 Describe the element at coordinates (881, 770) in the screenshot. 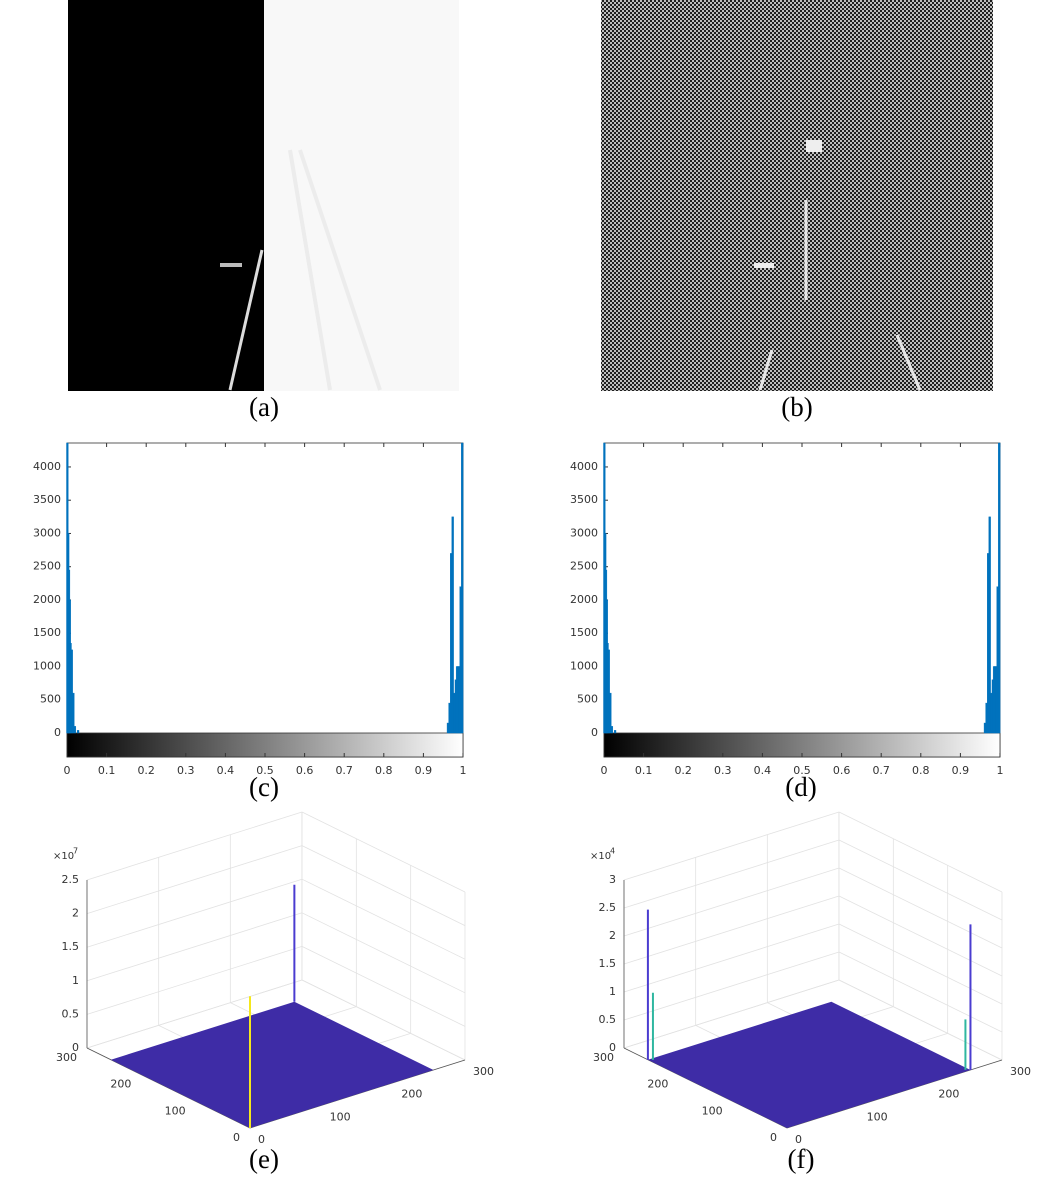

I see `x-tick-label: 0.7` at that location.